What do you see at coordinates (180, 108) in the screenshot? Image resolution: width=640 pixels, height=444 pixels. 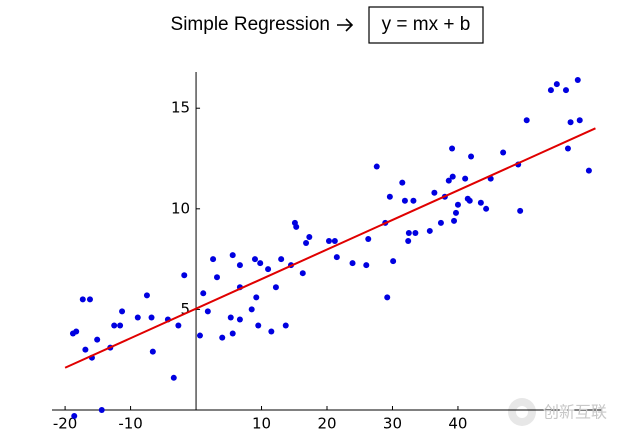 I see `y-tick-label: 15` at bounding box center [180, 108].